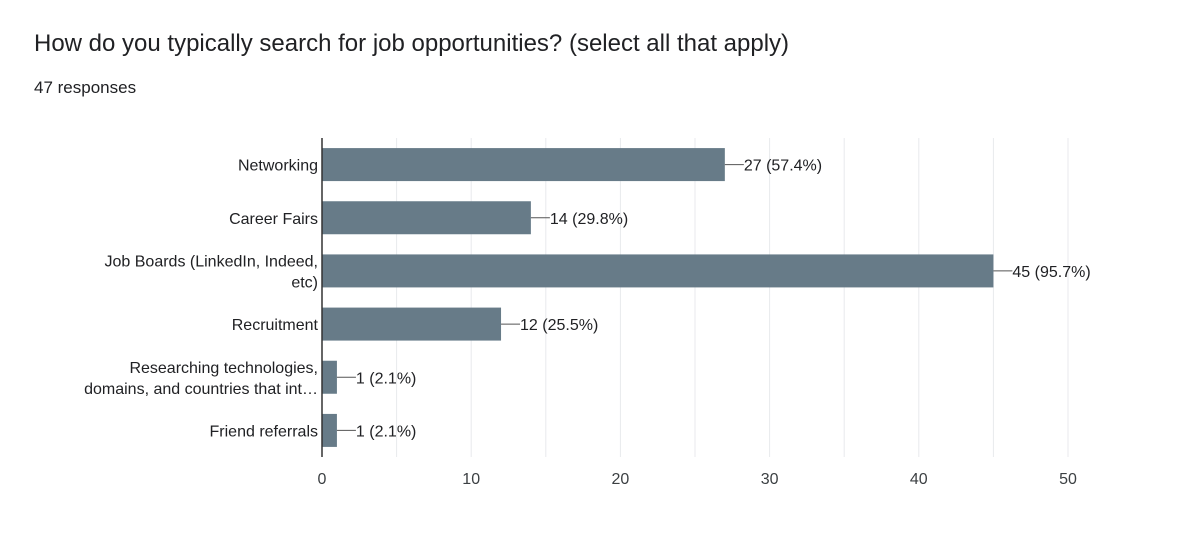 The width and height of the screenshot is (1200, 553). What do you see at coordinates (559, 325) in the screenshot?
I see `data-label: 12 (25.5%)` at bounding box center [559, 325].